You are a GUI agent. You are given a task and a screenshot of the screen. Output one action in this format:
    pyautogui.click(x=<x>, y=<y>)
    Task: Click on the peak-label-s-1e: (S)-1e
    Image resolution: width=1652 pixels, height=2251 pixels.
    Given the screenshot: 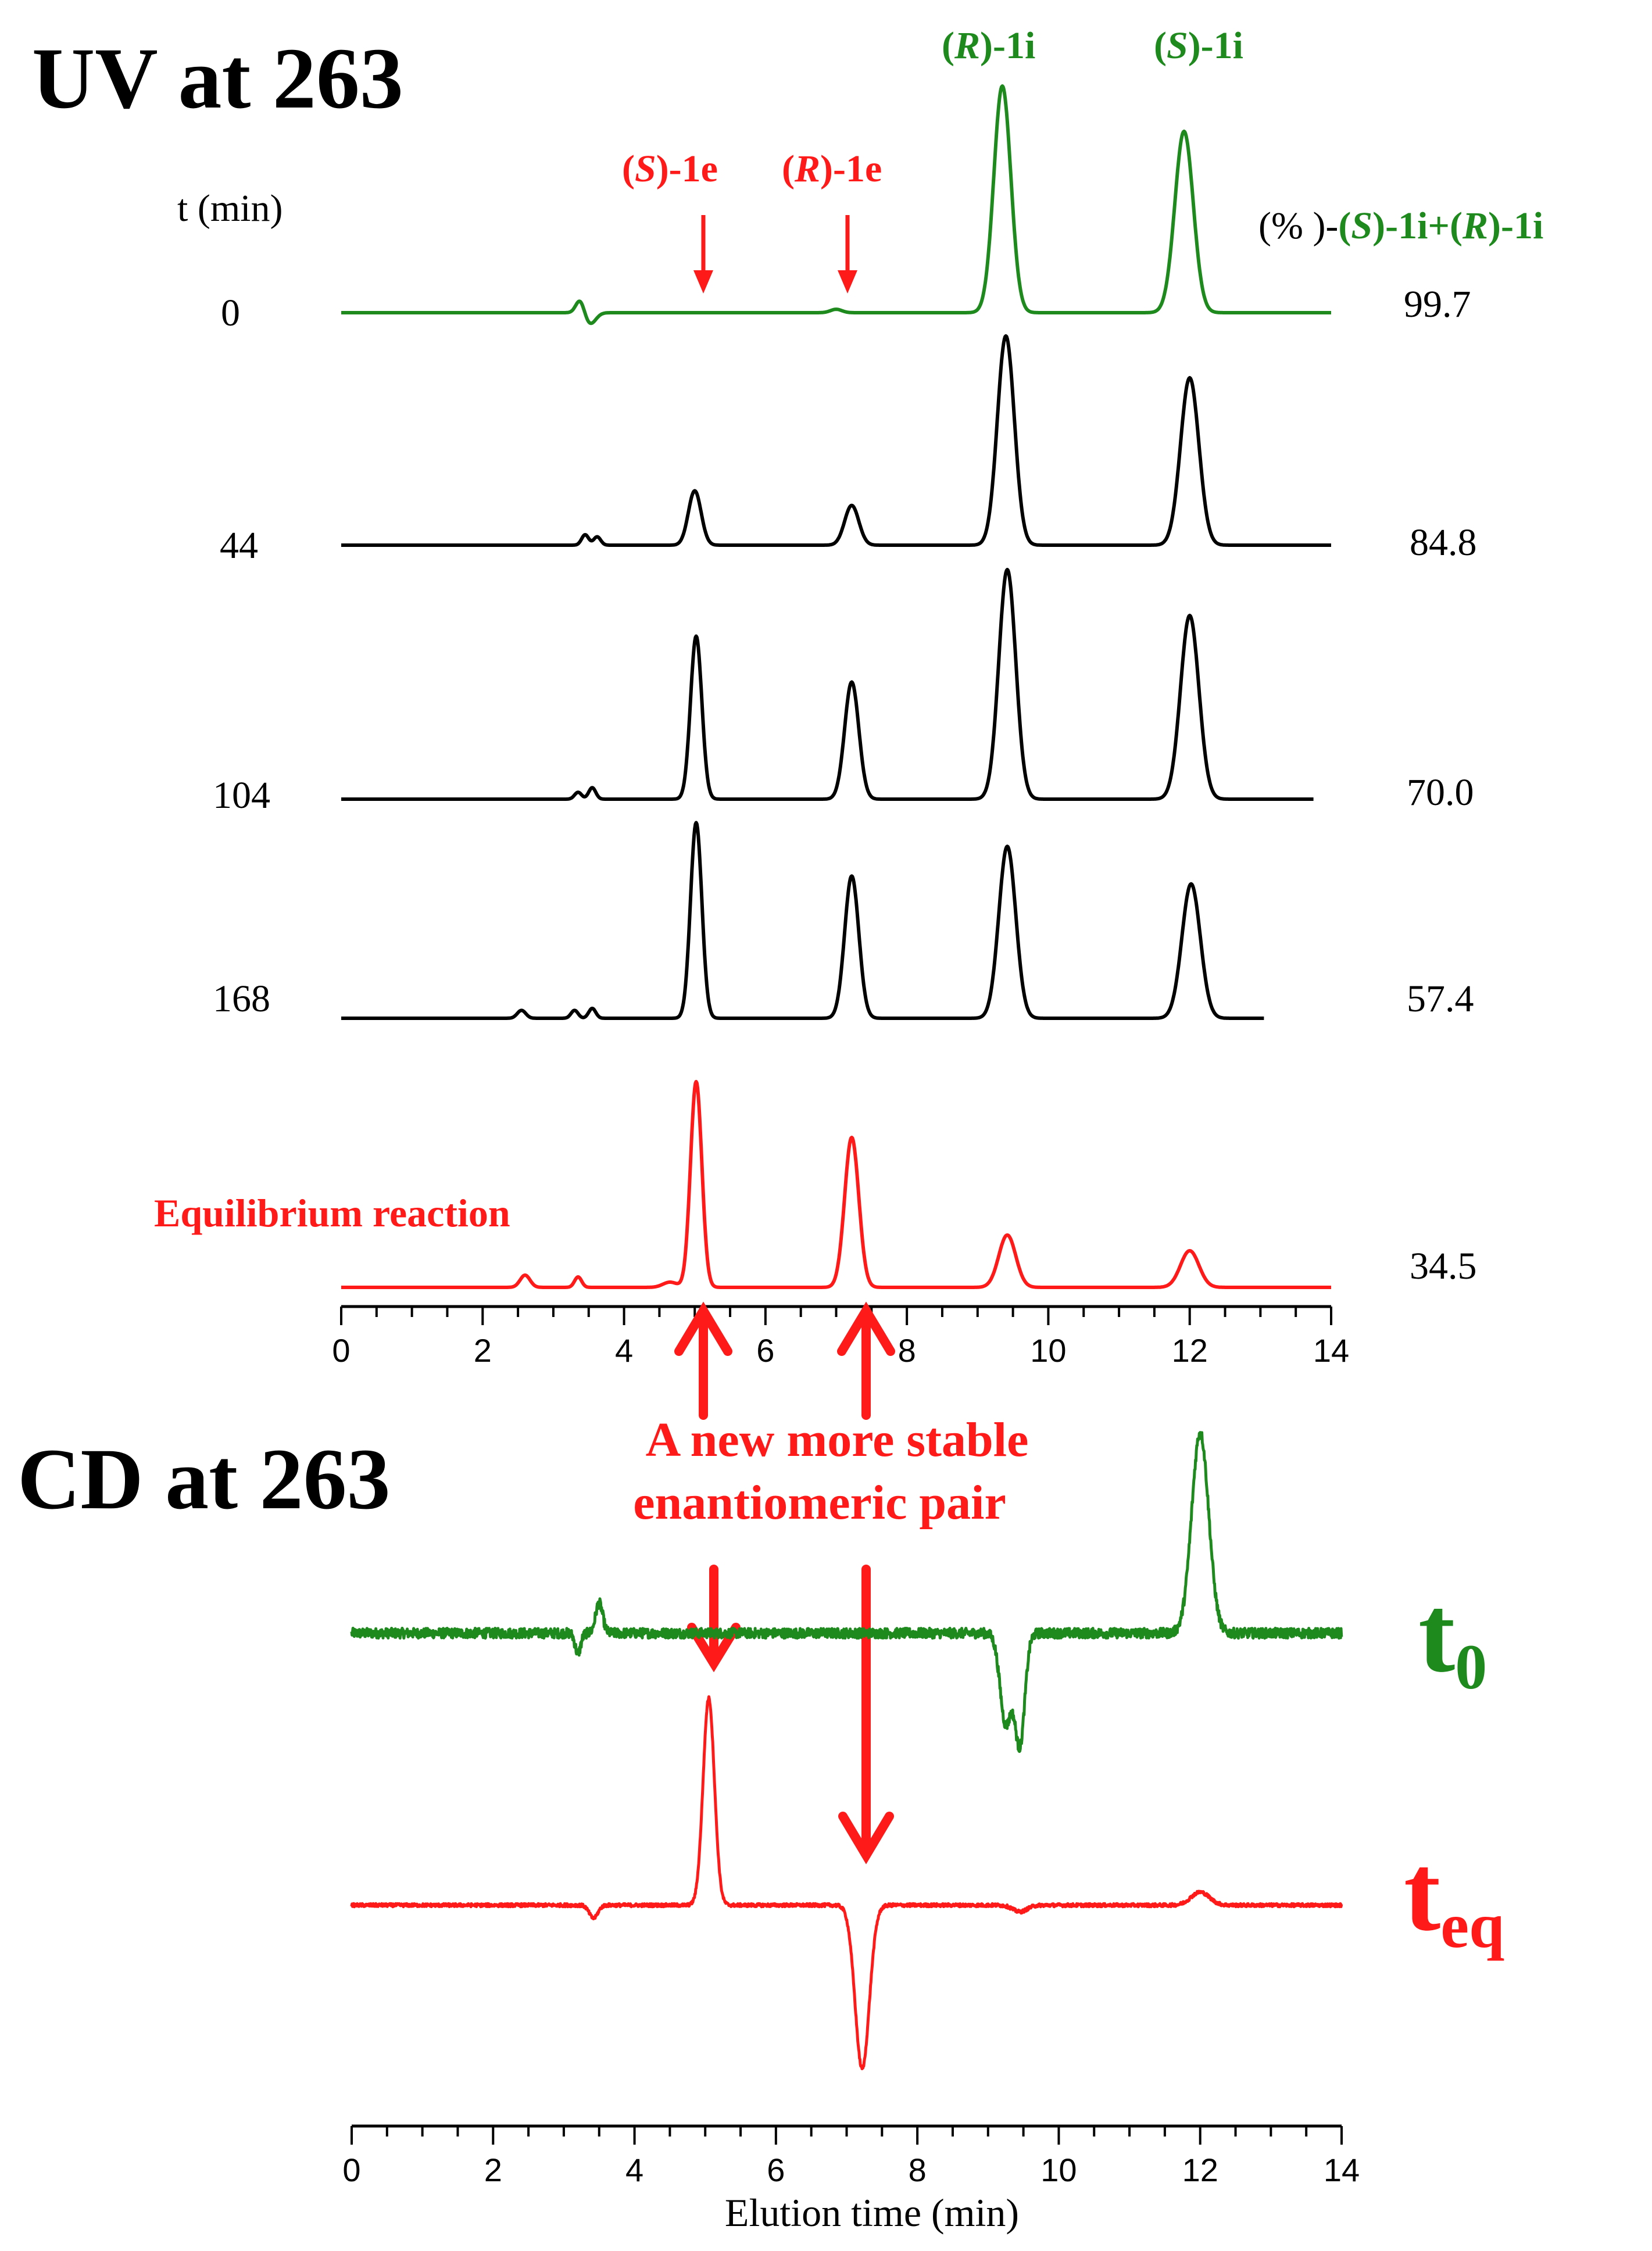 What is the action you would take?
    pyautogui.click(x=670, y=169)
    